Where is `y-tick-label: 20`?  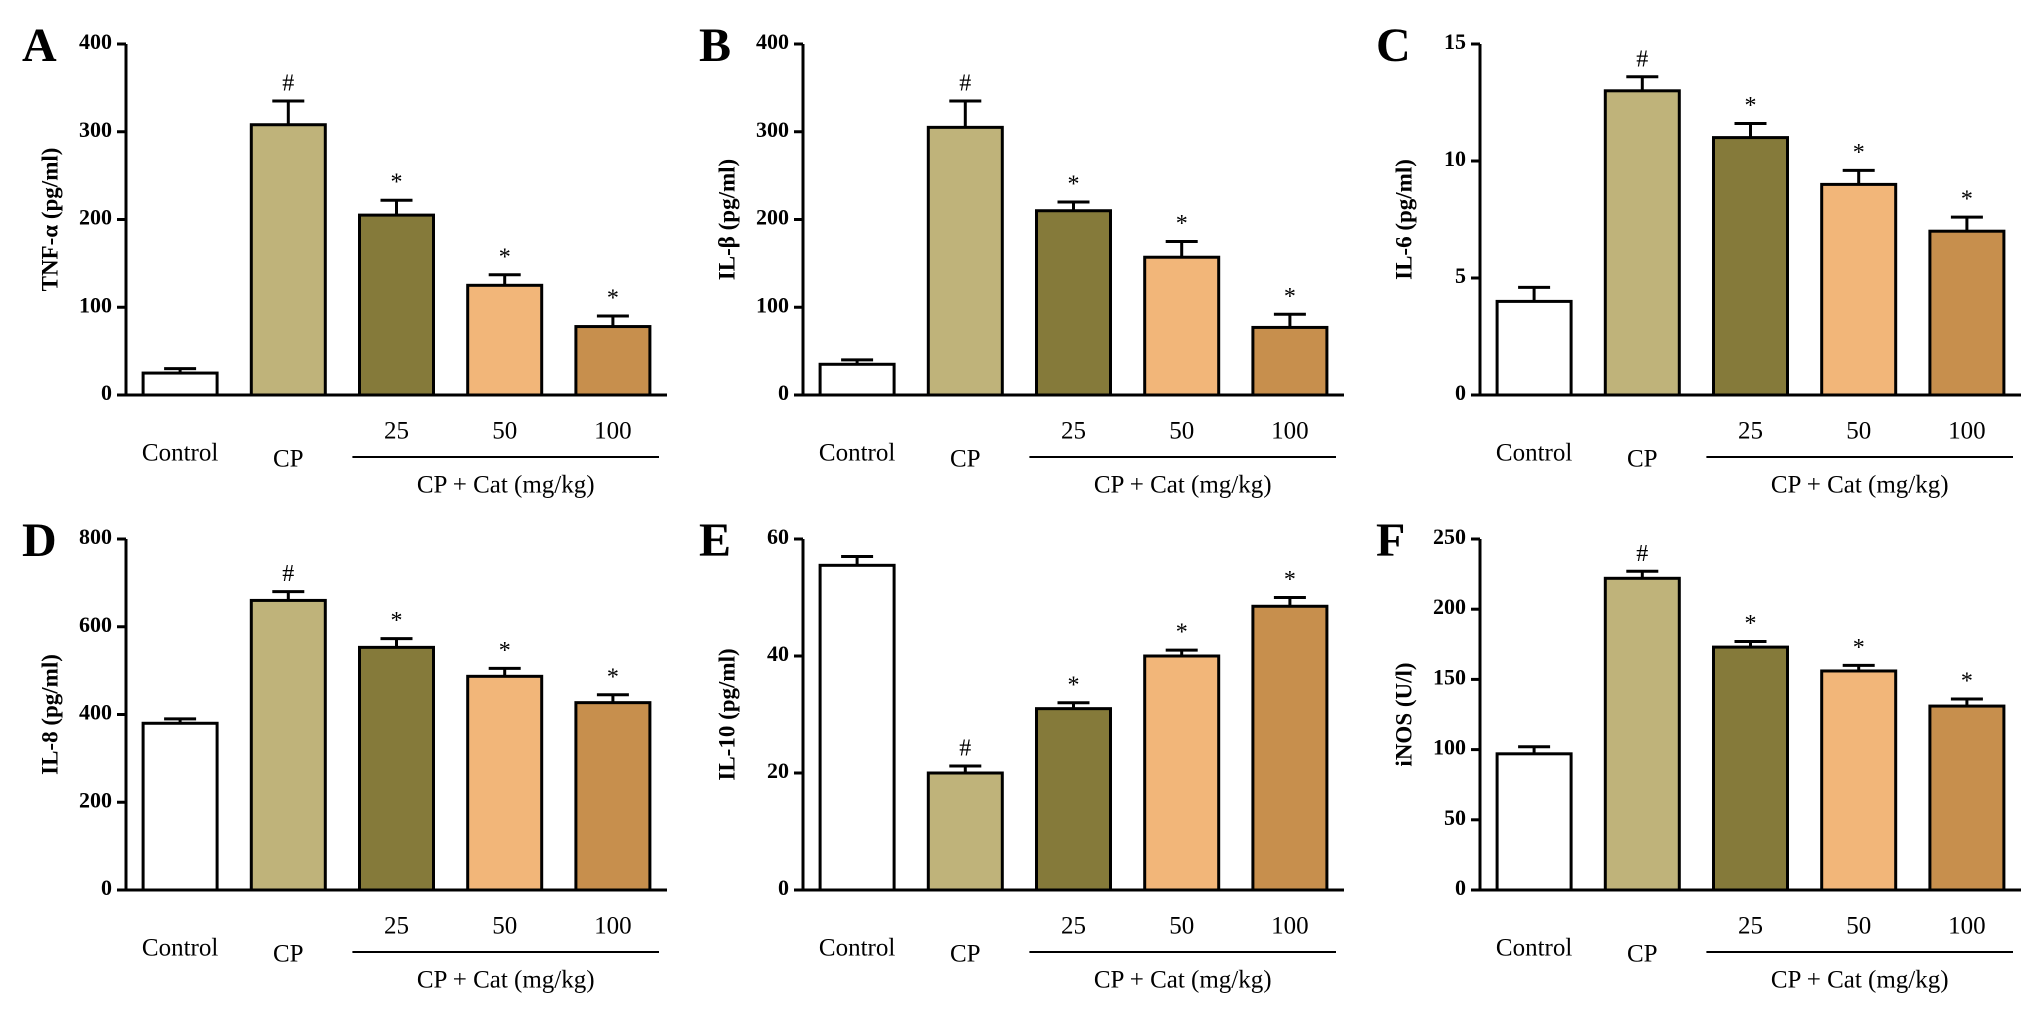
y-tick-label: 20 is located at coordinates (778, 770).